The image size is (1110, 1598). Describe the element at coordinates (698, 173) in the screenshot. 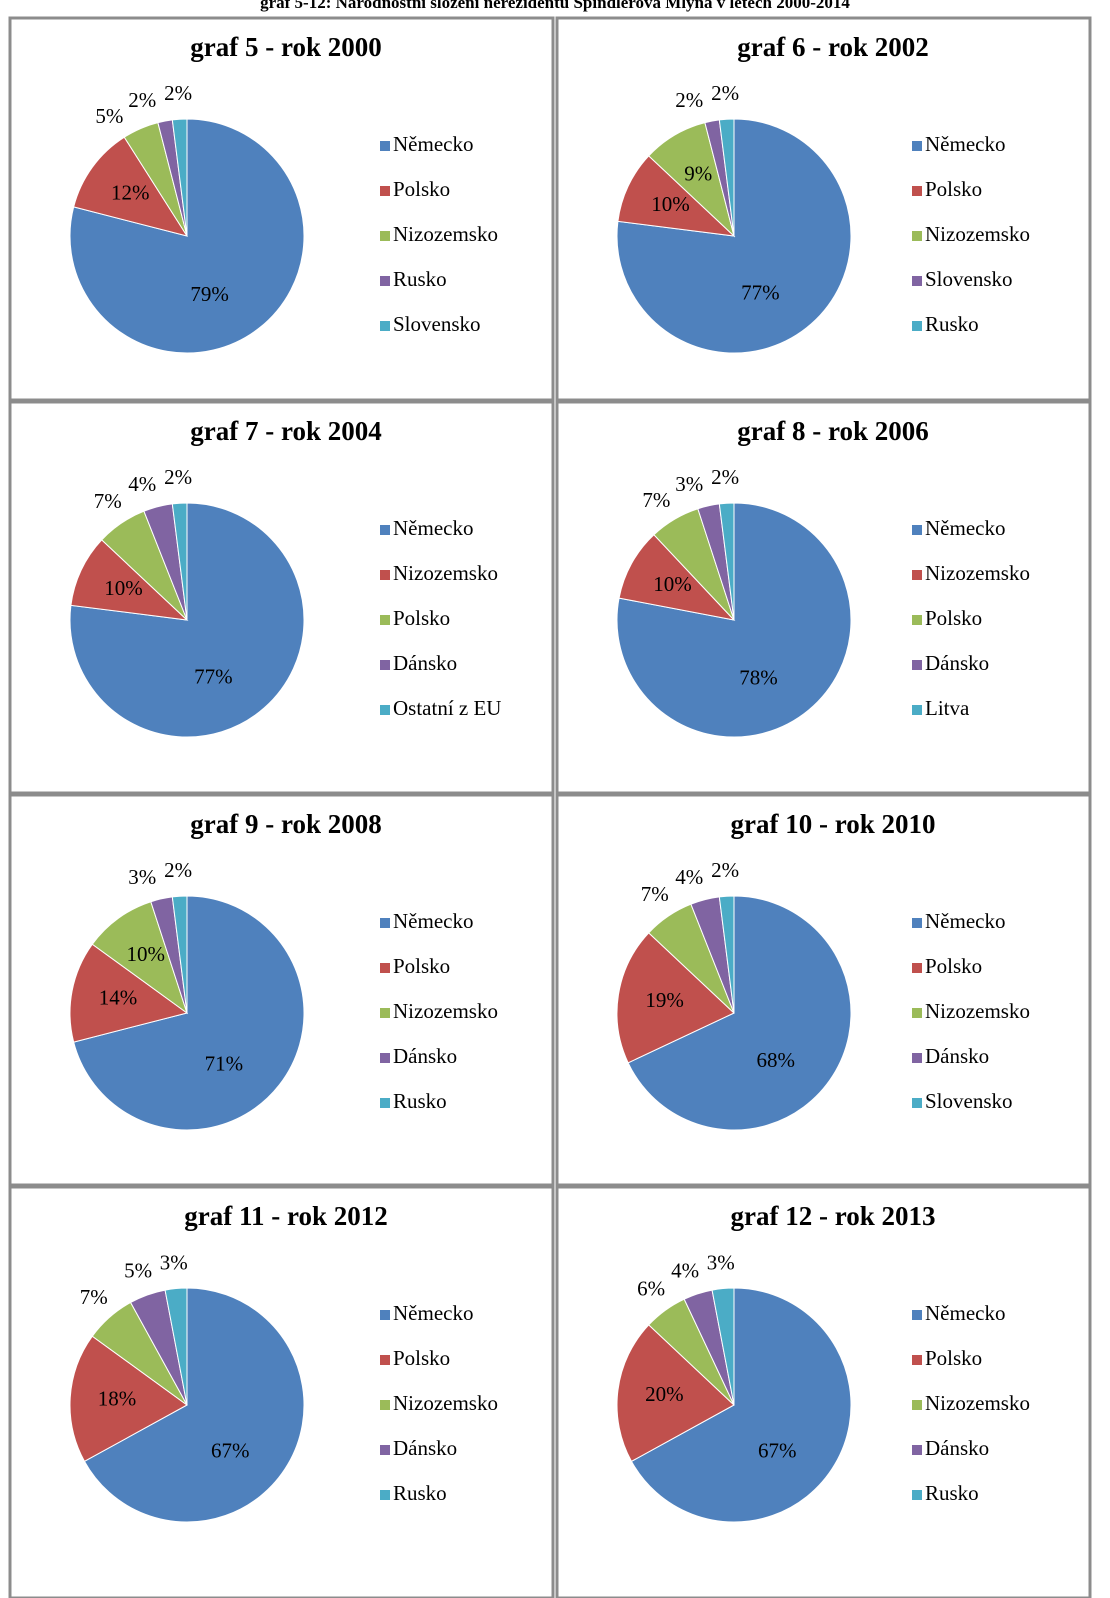

I see `data-label: 9%` at that location.